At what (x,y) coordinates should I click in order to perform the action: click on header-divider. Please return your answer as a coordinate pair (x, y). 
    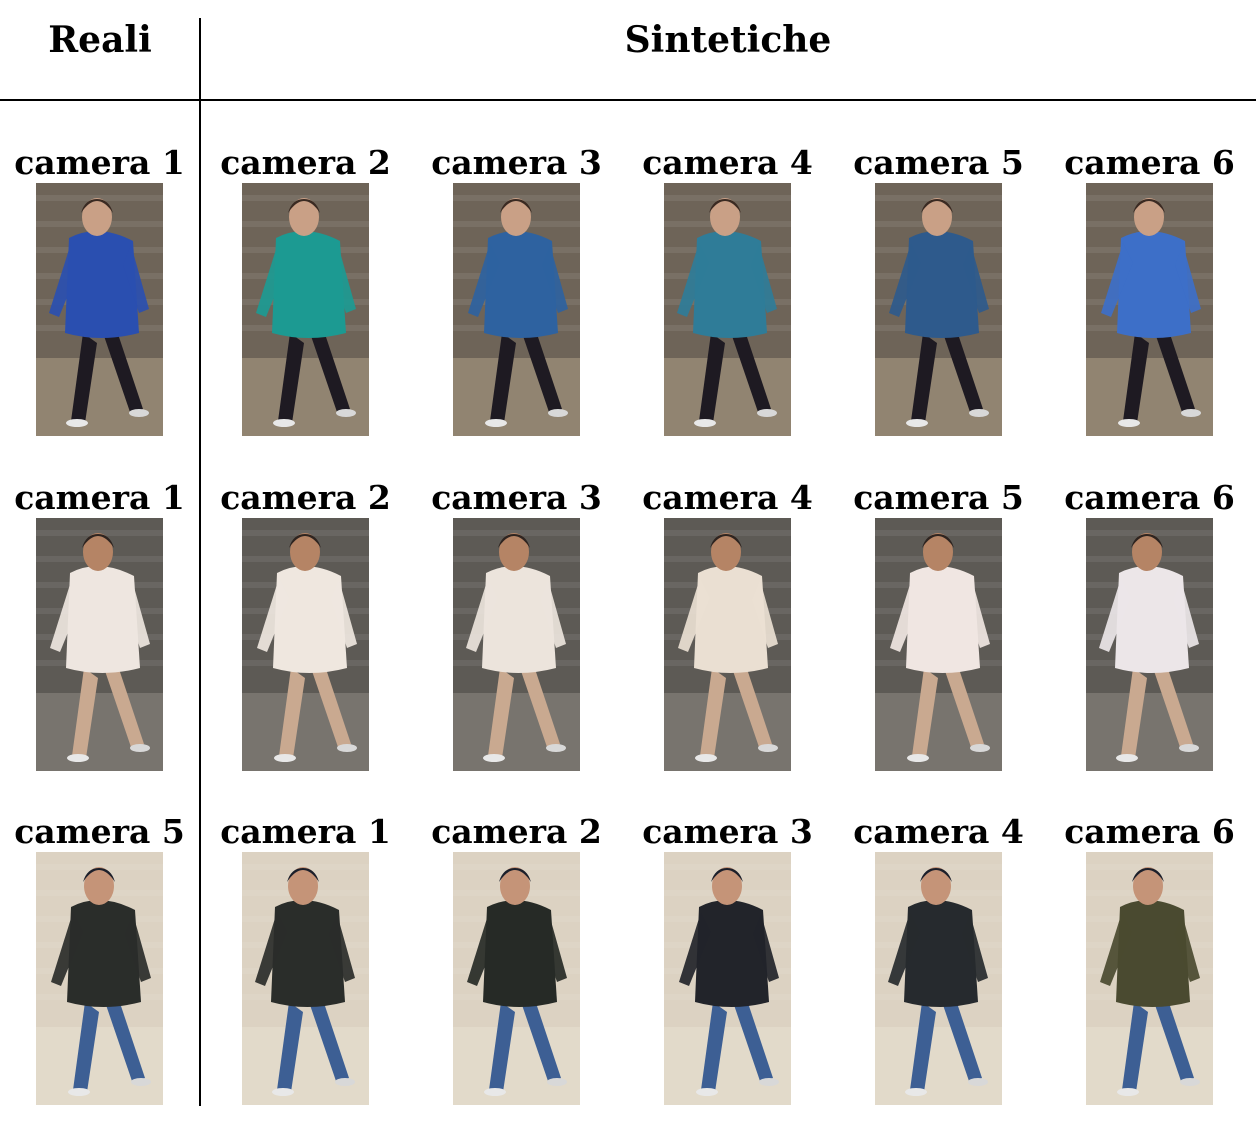
    Looking at the image, I should click on (628, 100).